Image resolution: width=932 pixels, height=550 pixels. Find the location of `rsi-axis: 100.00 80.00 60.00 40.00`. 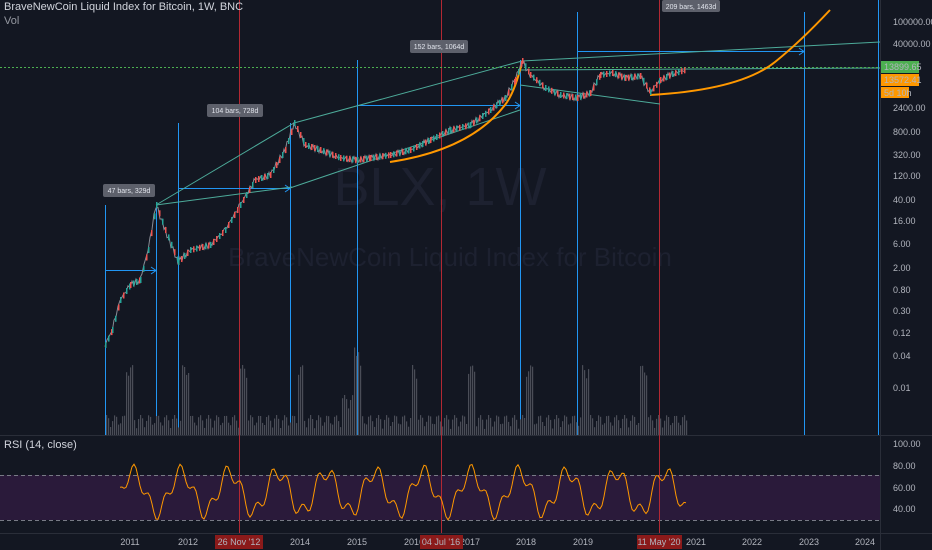

rsi-axis: 100.00 80.00 60.00 40.00 is located at coordinates (907, 476).